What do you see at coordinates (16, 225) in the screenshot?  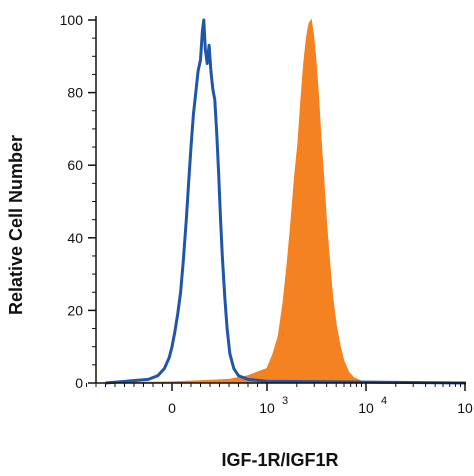 I see `y-axis-title: Relative Cell Number` at bounding box center [16, 225].